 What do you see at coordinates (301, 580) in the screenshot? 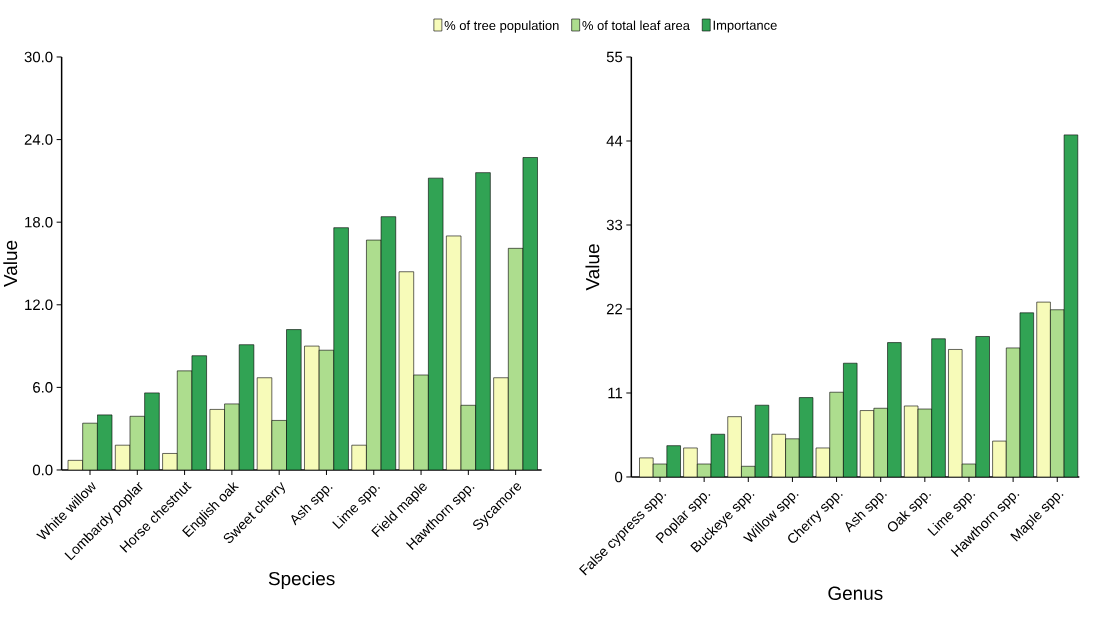
I see `x-axis-title: Species` at bounding box center [301, 580].